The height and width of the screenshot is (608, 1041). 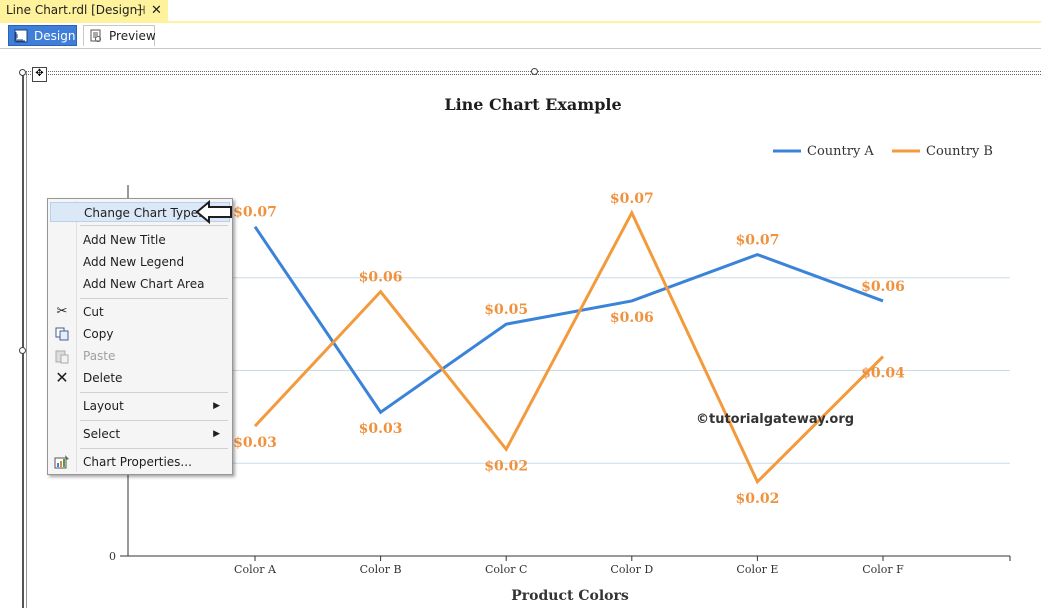 I want to click on menu-item-label: Layout, so click(x=103, y=406).